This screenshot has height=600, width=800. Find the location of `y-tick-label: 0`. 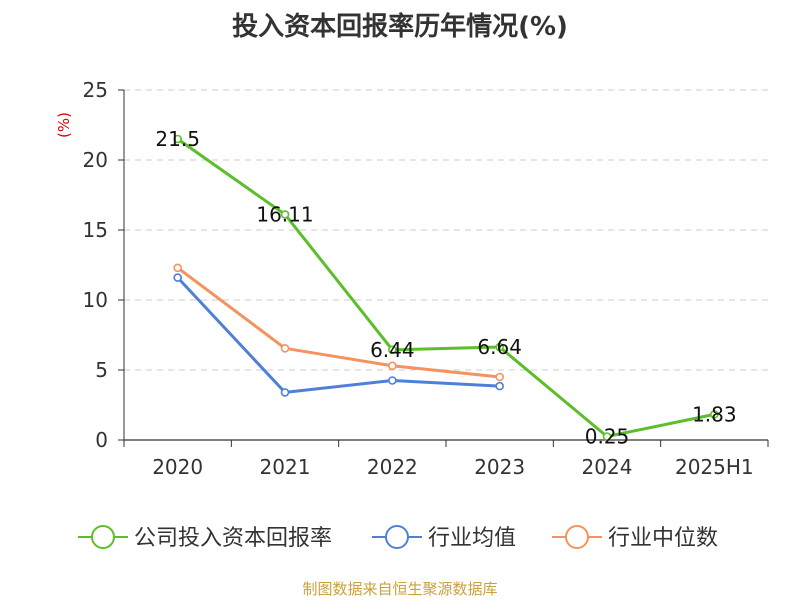

y-tick-label: 0 is located at coordinates (101, 440).